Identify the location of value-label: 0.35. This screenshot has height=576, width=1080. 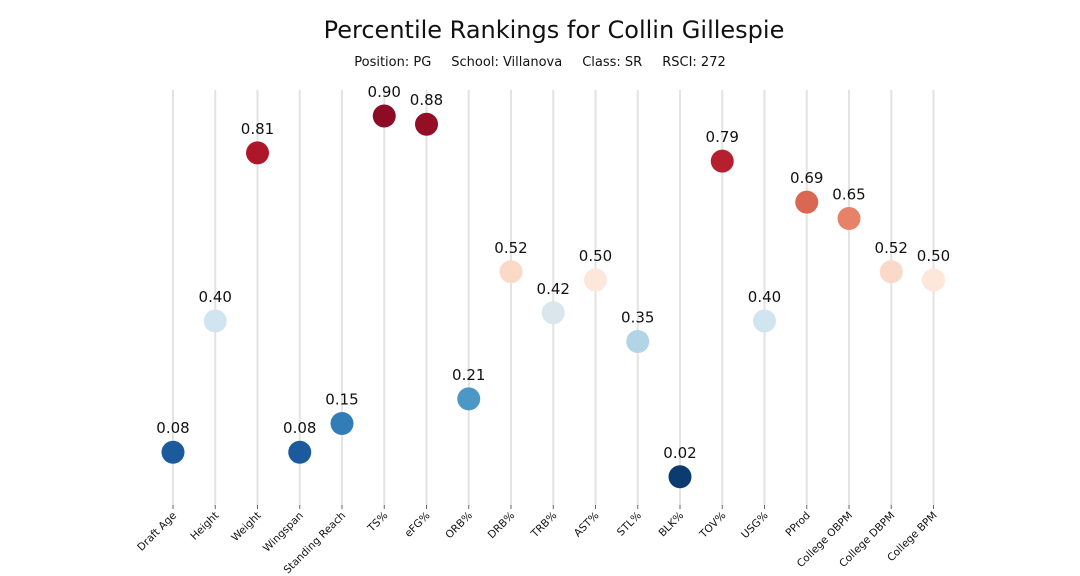
(637, 318).